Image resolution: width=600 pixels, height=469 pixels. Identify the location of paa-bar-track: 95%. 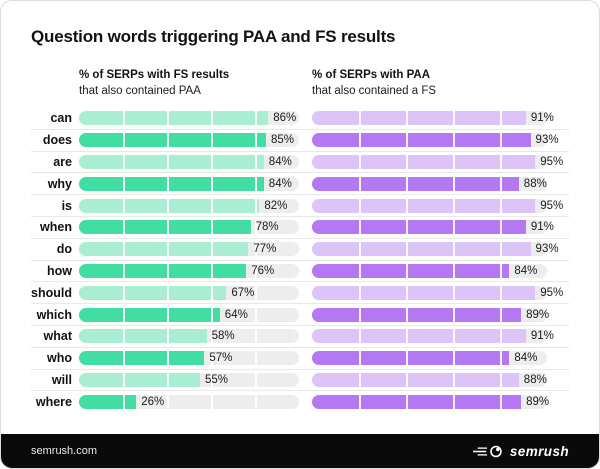
(437, 205).